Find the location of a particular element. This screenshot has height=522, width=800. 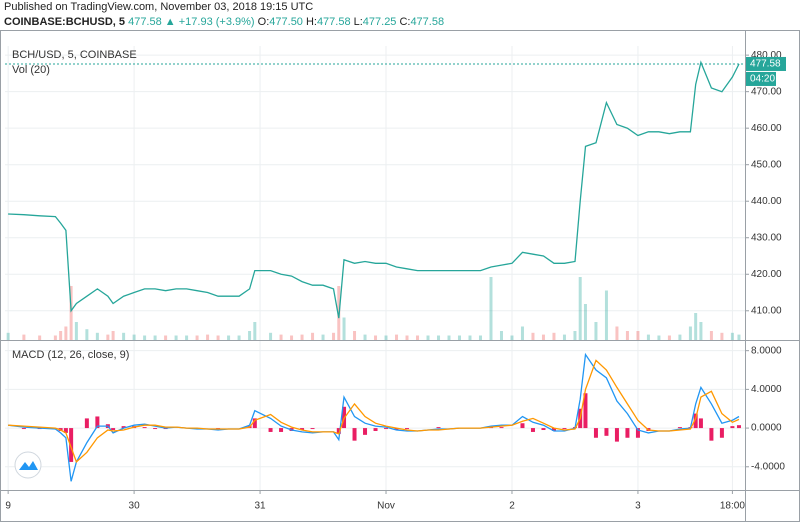

x-tick-label: 31 is located at coordinates (261, 506).